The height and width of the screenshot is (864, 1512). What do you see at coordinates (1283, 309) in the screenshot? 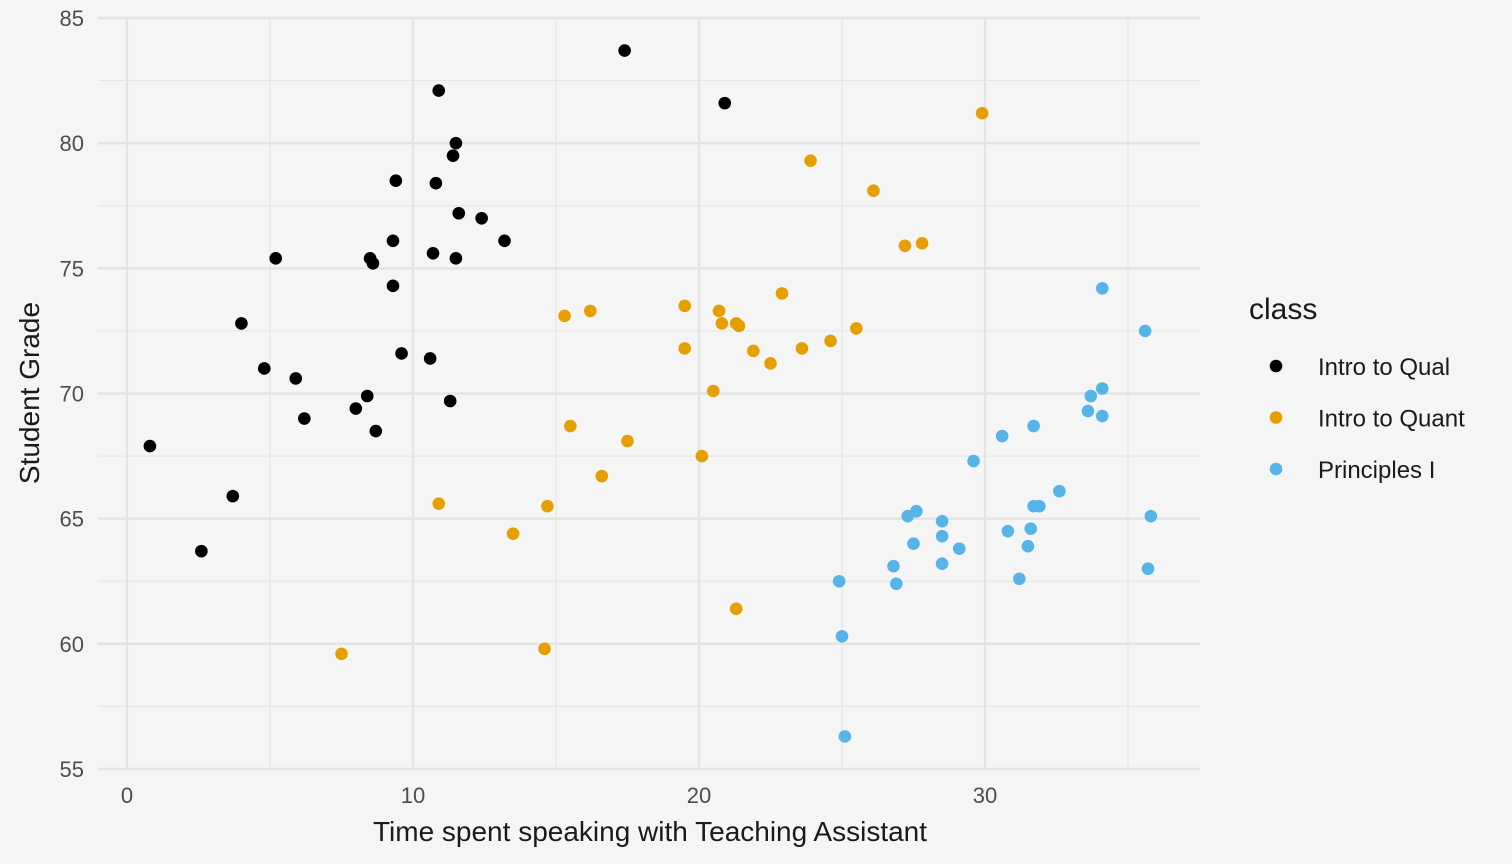
I see `legend-title: class` at bounding box center [1283, 309].